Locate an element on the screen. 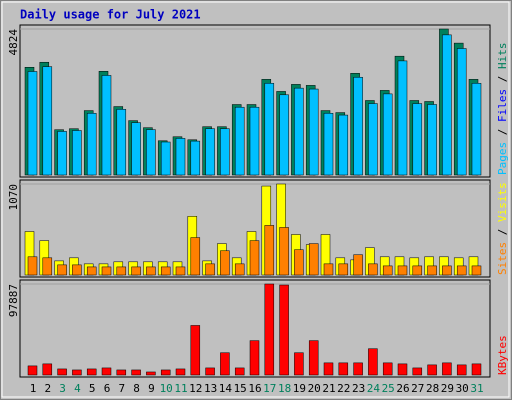 Image resolution: width=512 pixels, height=400 pixels. x-tick-label: 2 is located at coordinates (47, 388).